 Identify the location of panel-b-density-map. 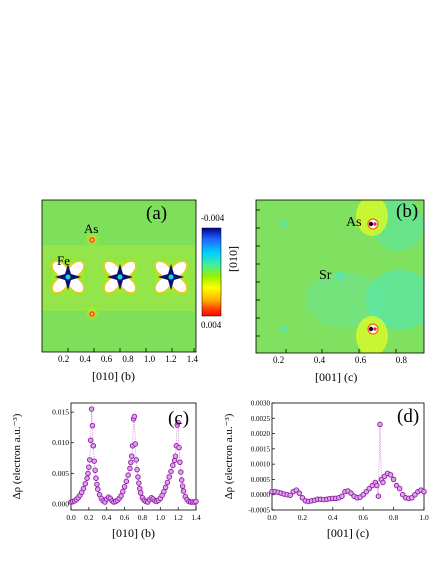
(340, 276).